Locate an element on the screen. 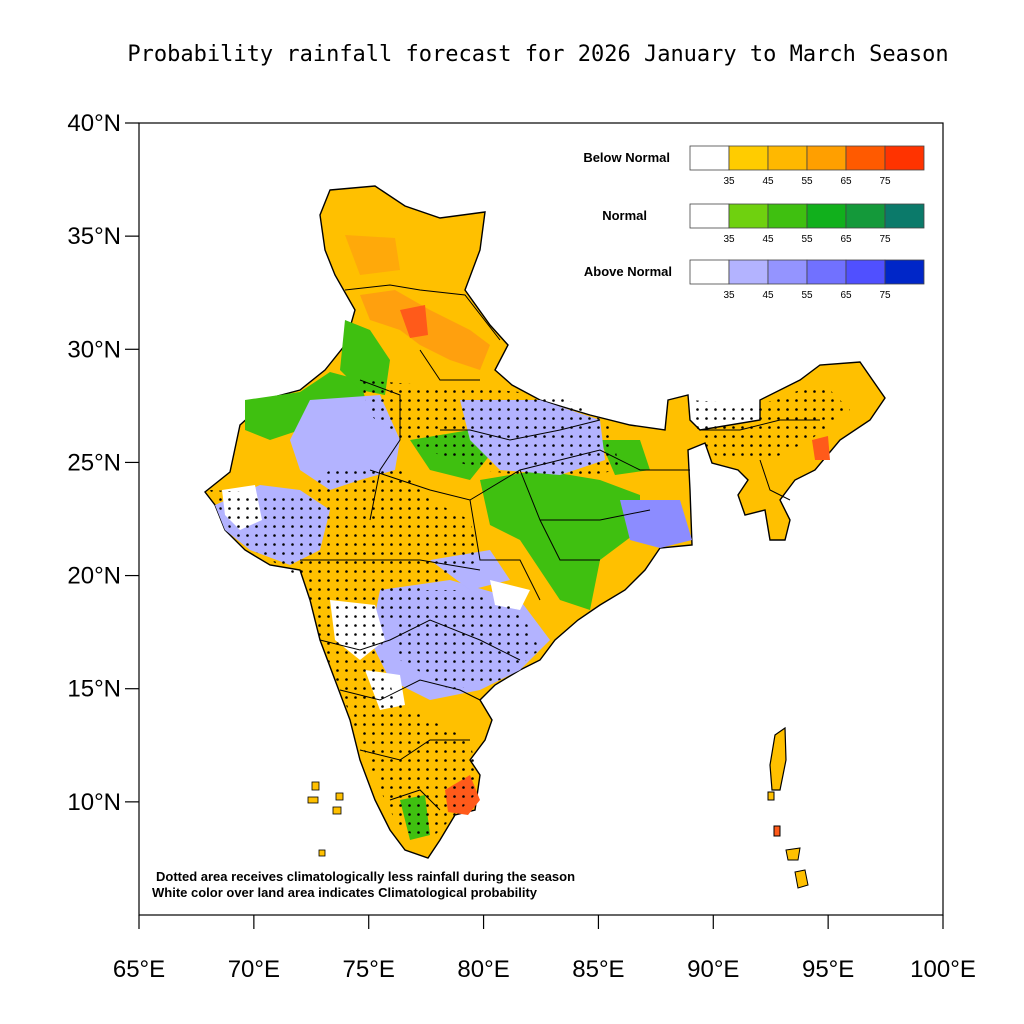 The height and width of the screenshot is (1024, 1024). dotted-west is located at coordinates (345, 655).